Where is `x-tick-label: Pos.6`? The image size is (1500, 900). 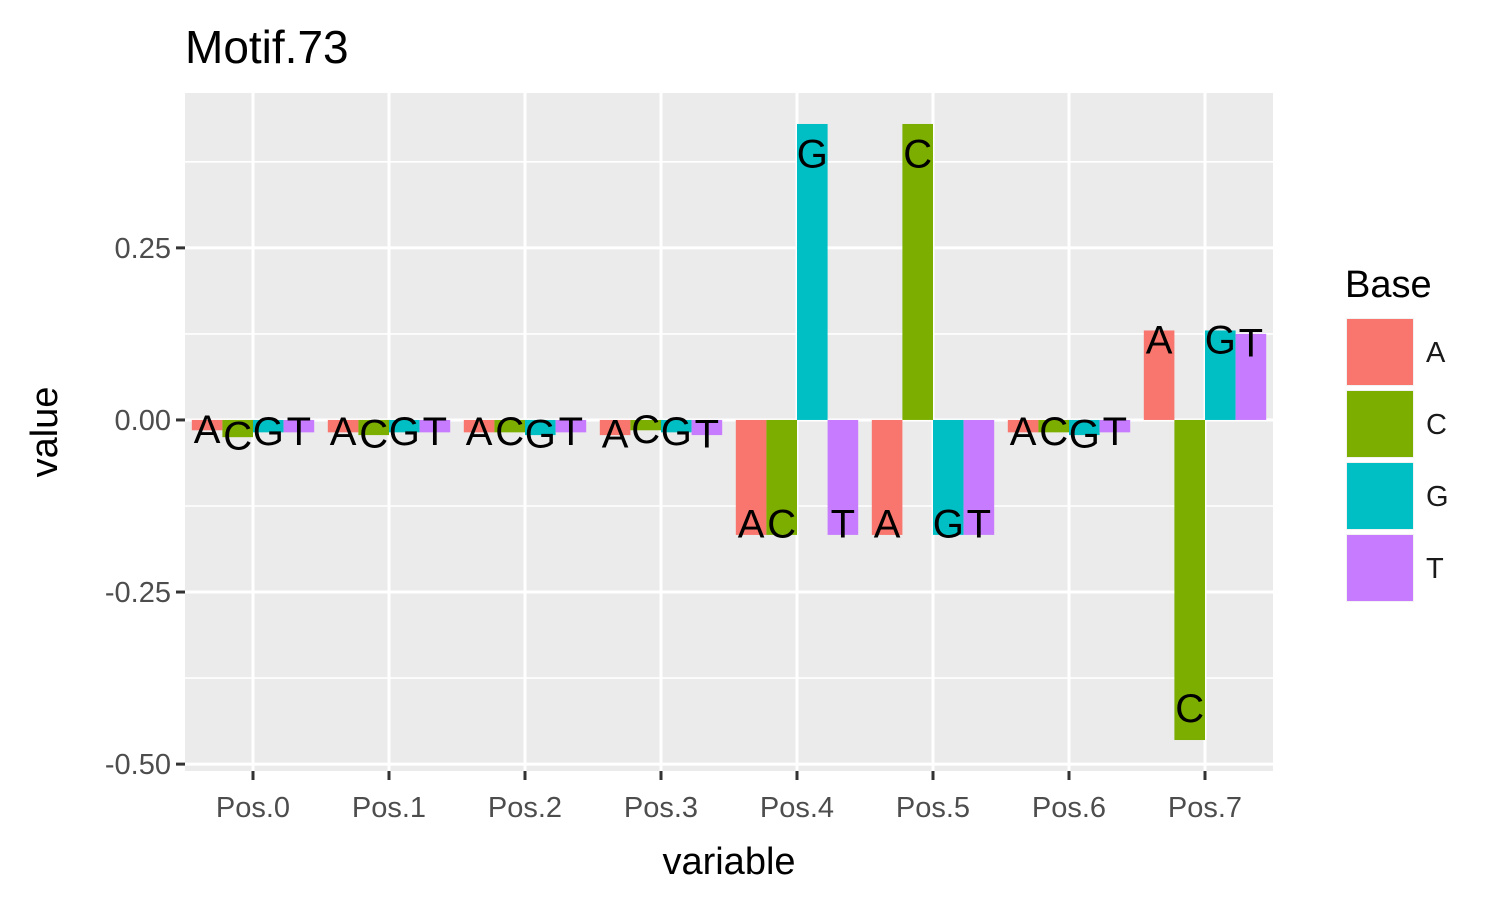
x-tick-label: Pos.6 is located at coordinates (1069, 808).